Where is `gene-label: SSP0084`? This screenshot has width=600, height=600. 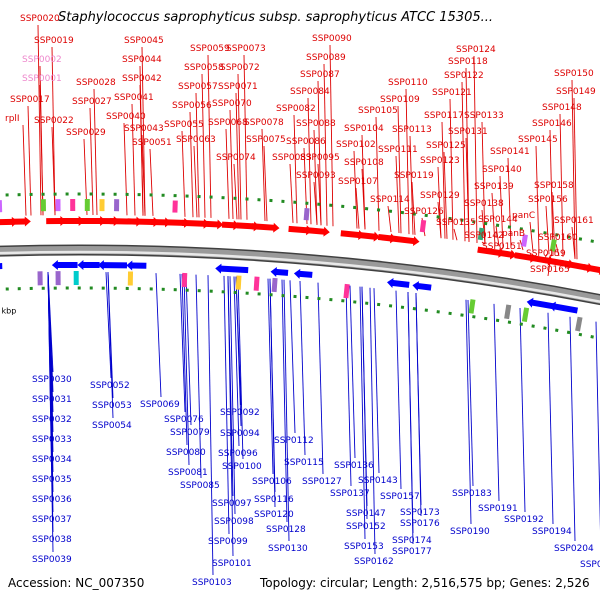
gene-label: SSP0084 is located at coordinates (310, 92).